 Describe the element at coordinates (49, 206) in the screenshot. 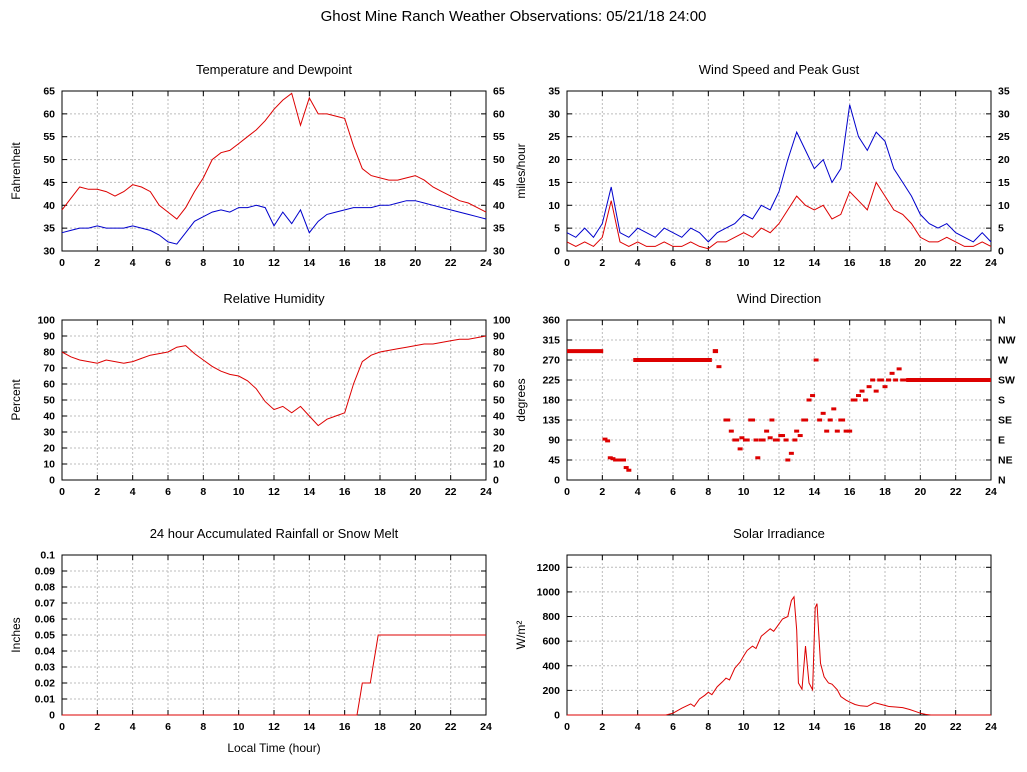

I see `svg-text: 40` at that location.